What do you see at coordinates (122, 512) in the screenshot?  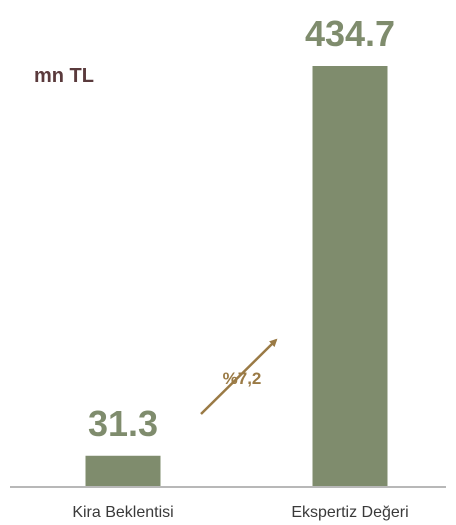 I see `category-label-kira-beklentisi: Kira Beklentisi` at bounding box center [122, 512].